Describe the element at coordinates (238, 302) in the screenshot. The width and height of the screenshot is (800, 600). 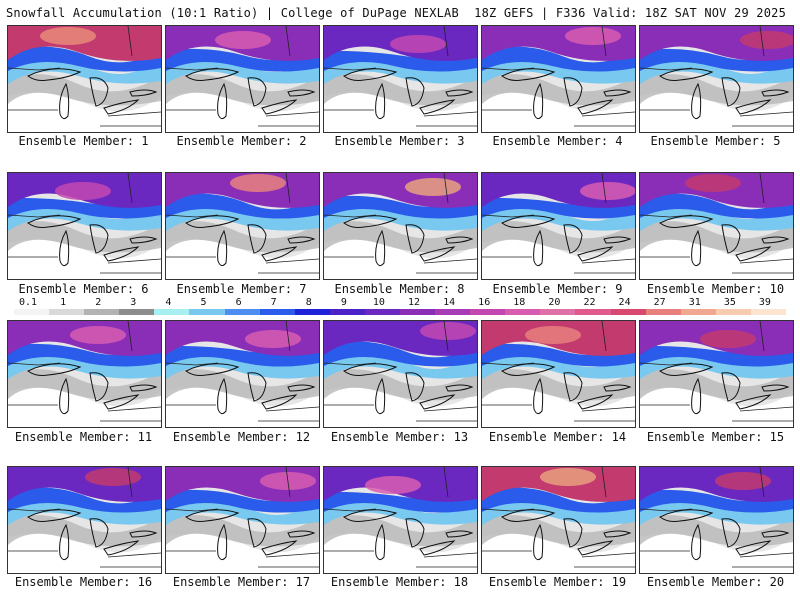
I see `color-scale-tick-label: 6` at that location.